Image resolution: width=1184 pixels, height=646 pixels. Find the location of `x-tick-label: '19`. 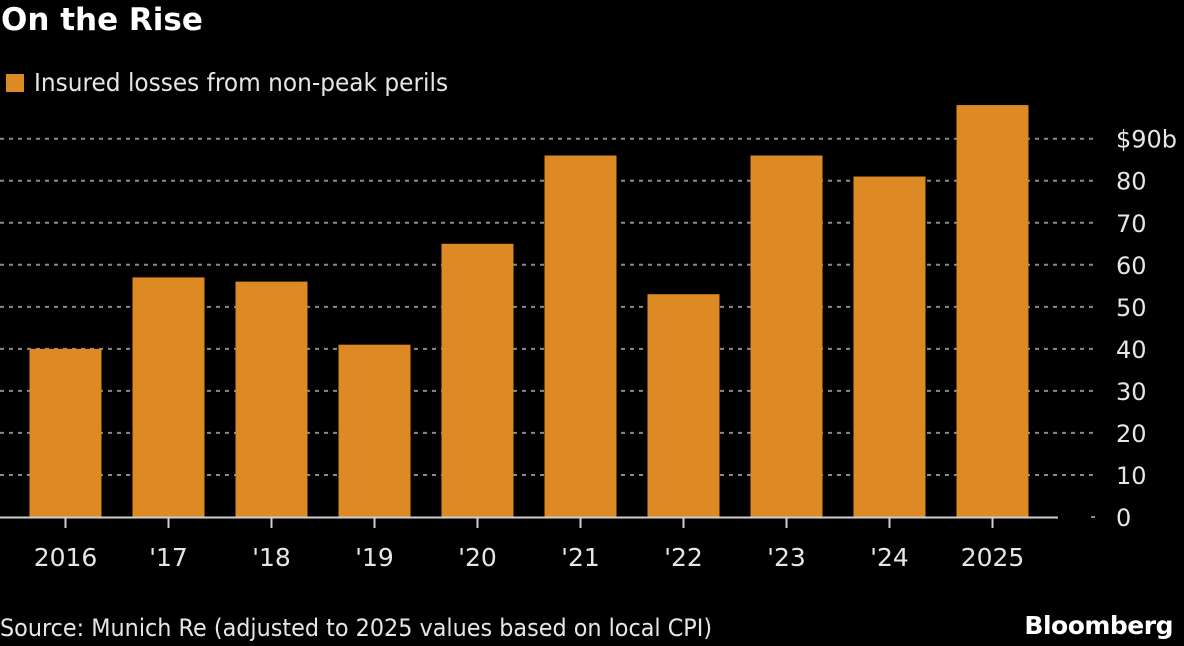

x-tick-label: '19 is located at coordinates (374, 557).